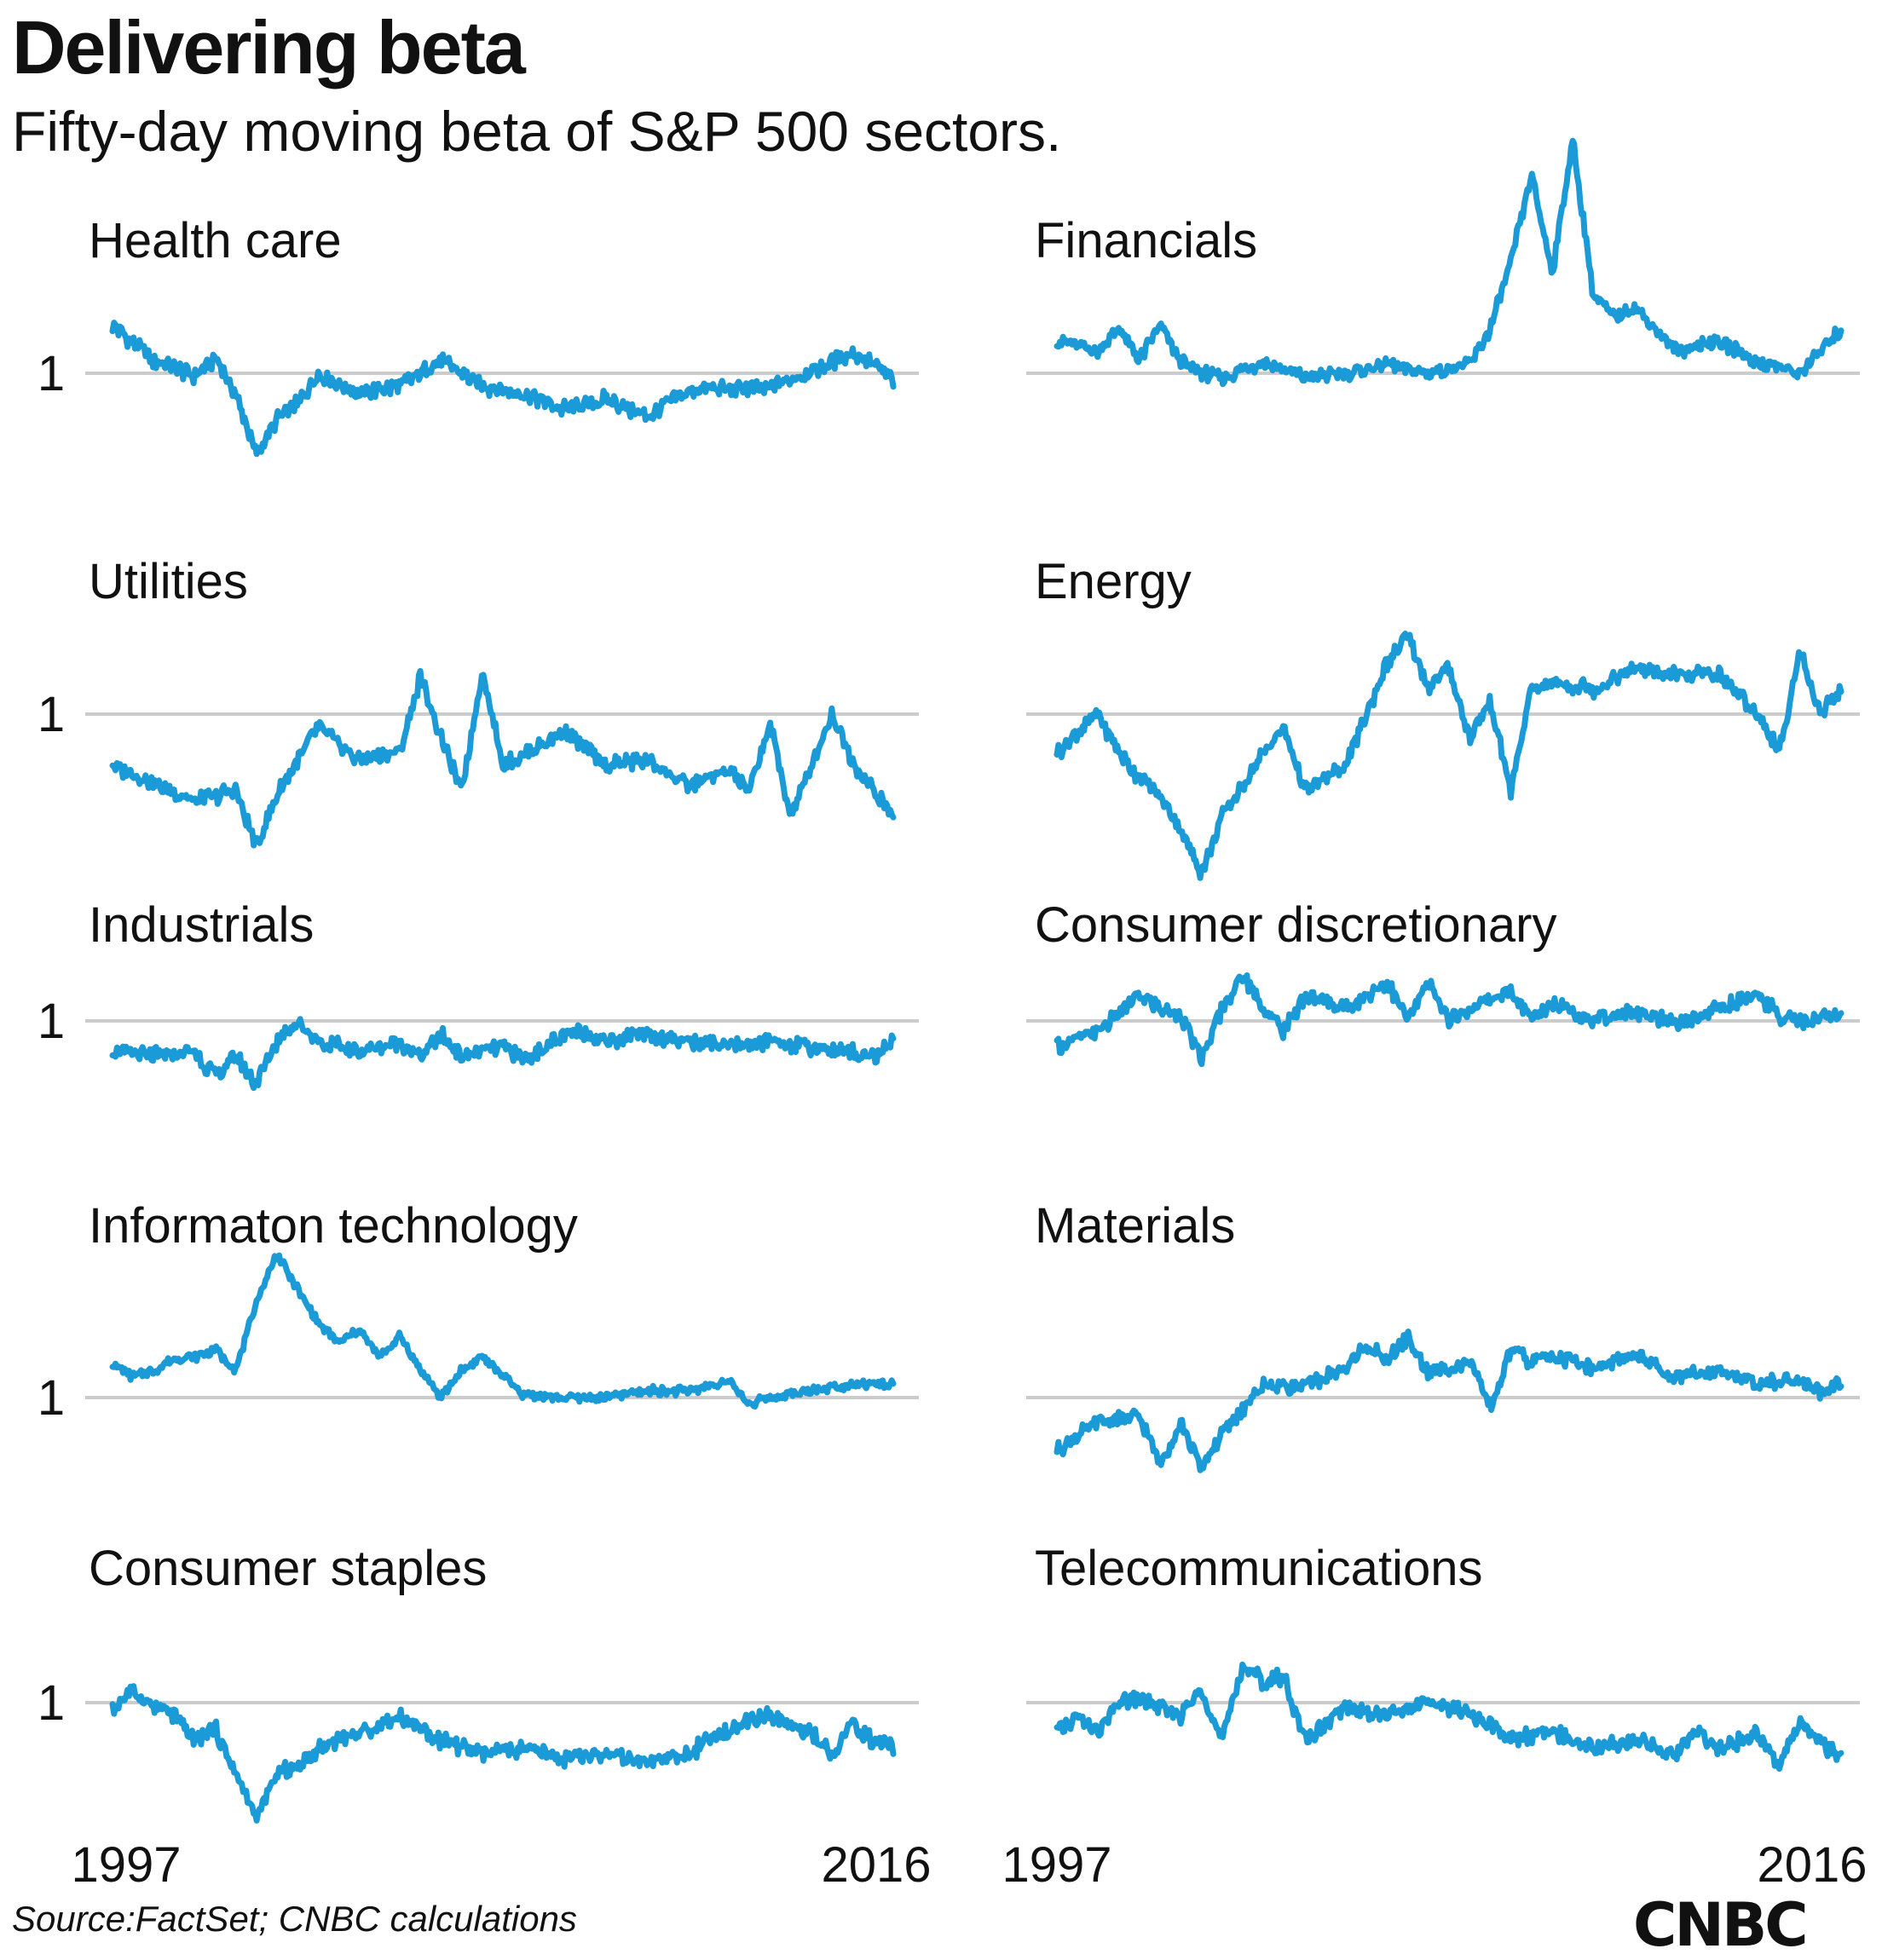 This screenshot has width=1882, height=1960. I want to click on panel-consumer-discretionary: Consumer discretionary, so click(1443, 983).